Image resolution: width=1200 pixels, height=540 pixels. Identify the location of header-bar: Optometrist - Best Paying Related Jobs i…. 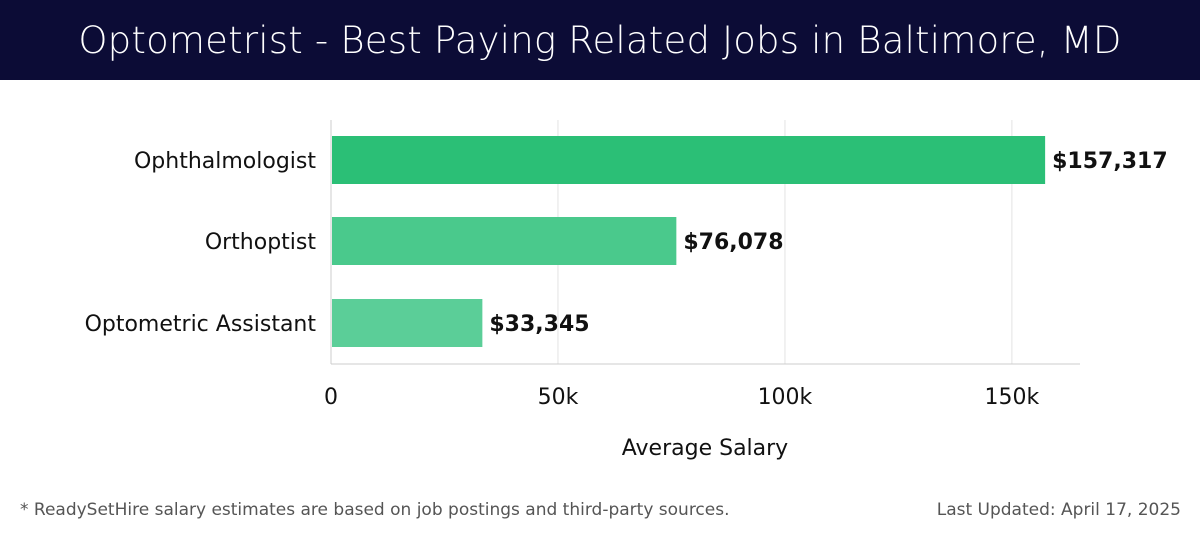
(600, 40).